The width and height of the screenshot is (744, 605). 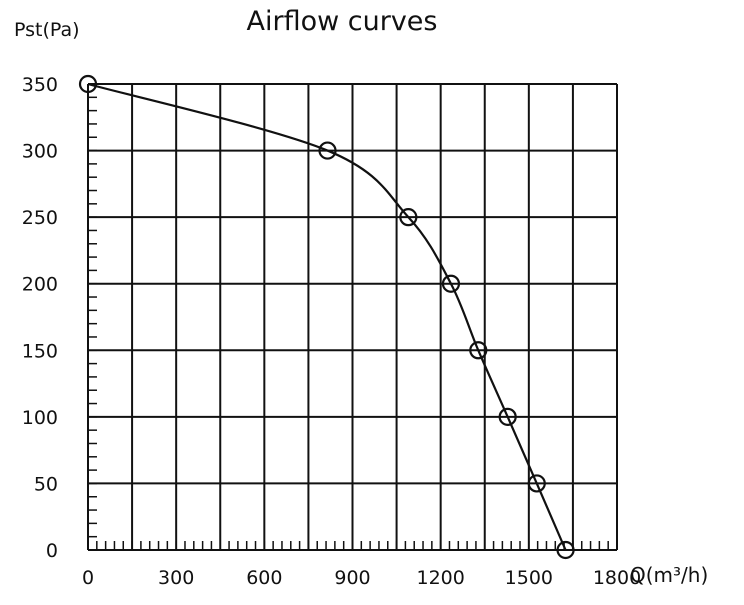 What do you see at coordinates (176, 578) in the screenshot?
I see `x-tick-label: 300` at bounding box center [176, 578].